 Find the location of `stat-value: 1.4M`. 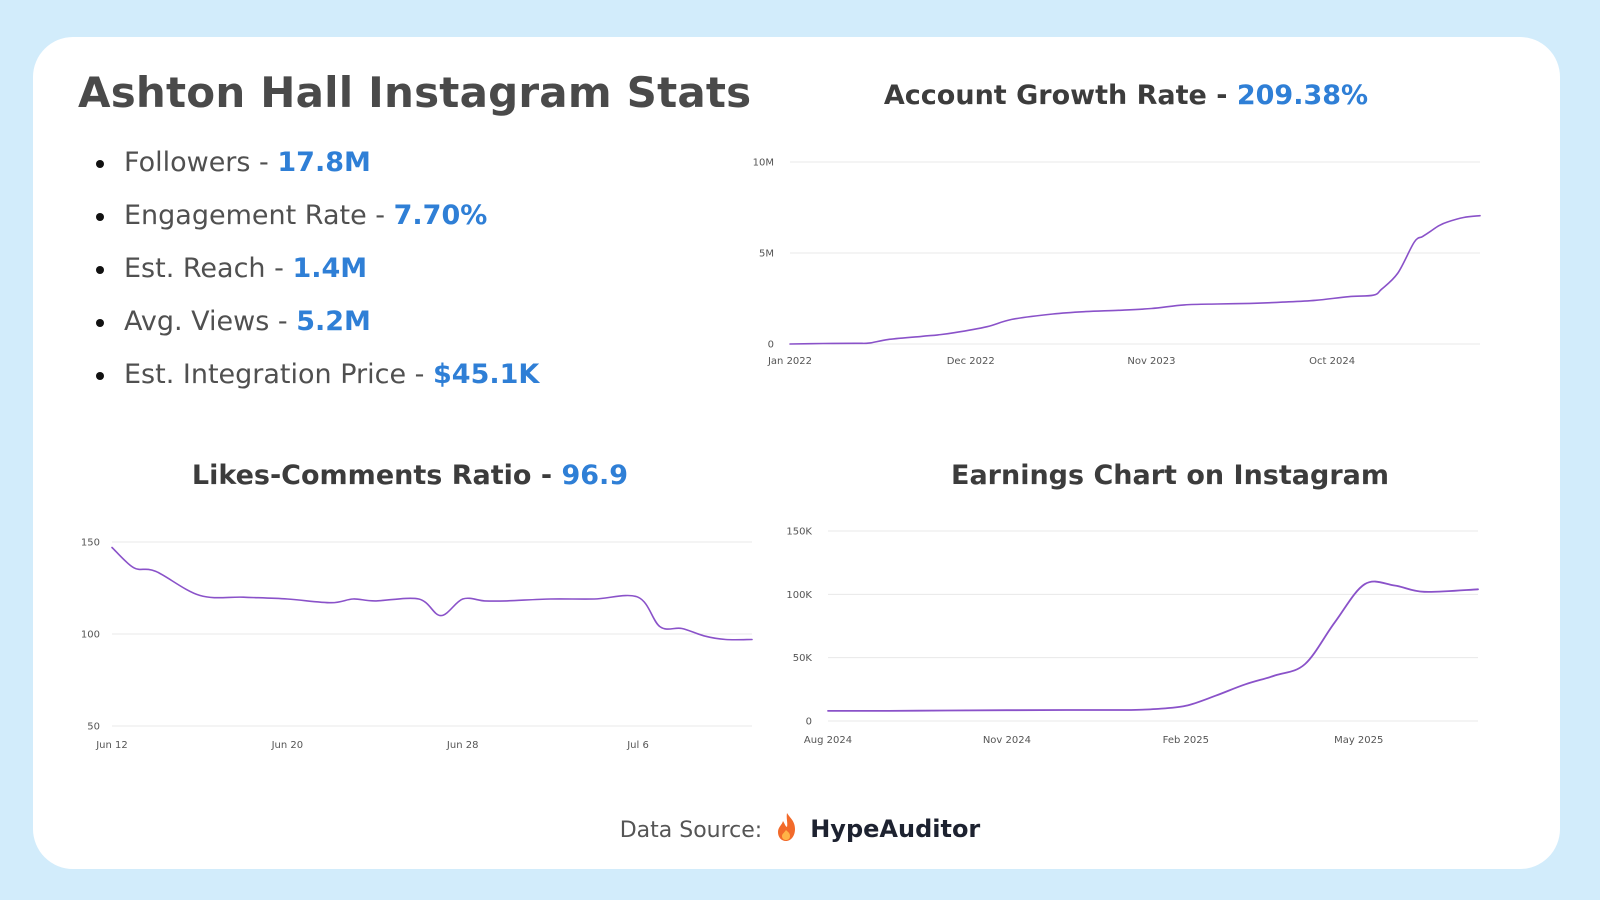

stat-value: 1.4M is located at coordinates (330, 268).